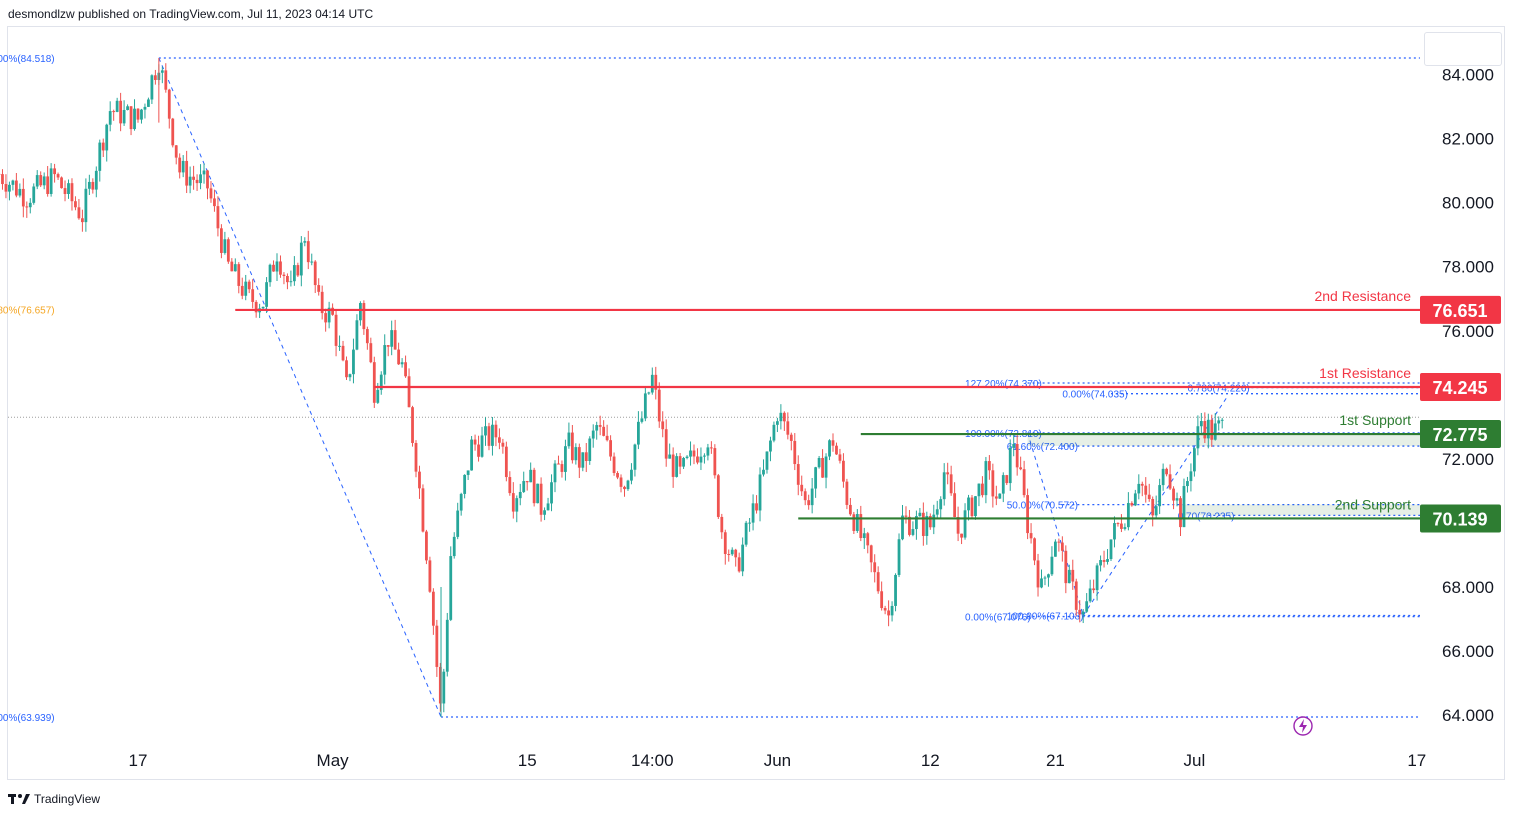 The width and height of the screenshot is (1516, 818). What do you see at coordinates (1303, 726) in the screenshot?
I see `lightning-icon` at bounding box center [1303, 726].